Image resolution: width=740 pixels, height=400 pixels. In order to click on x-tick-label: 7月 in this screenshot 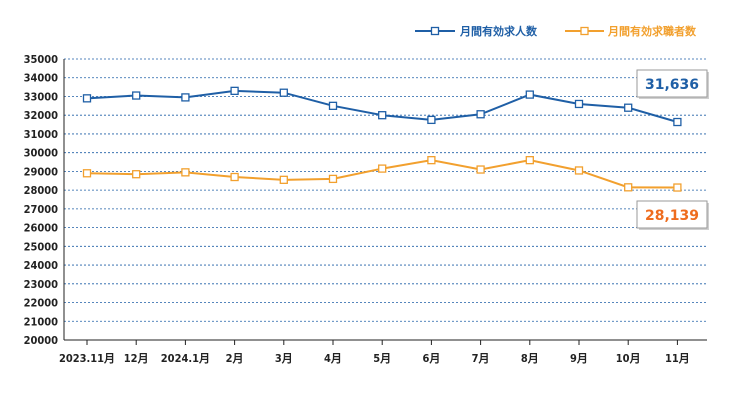, I will do `click(481, 358)`.